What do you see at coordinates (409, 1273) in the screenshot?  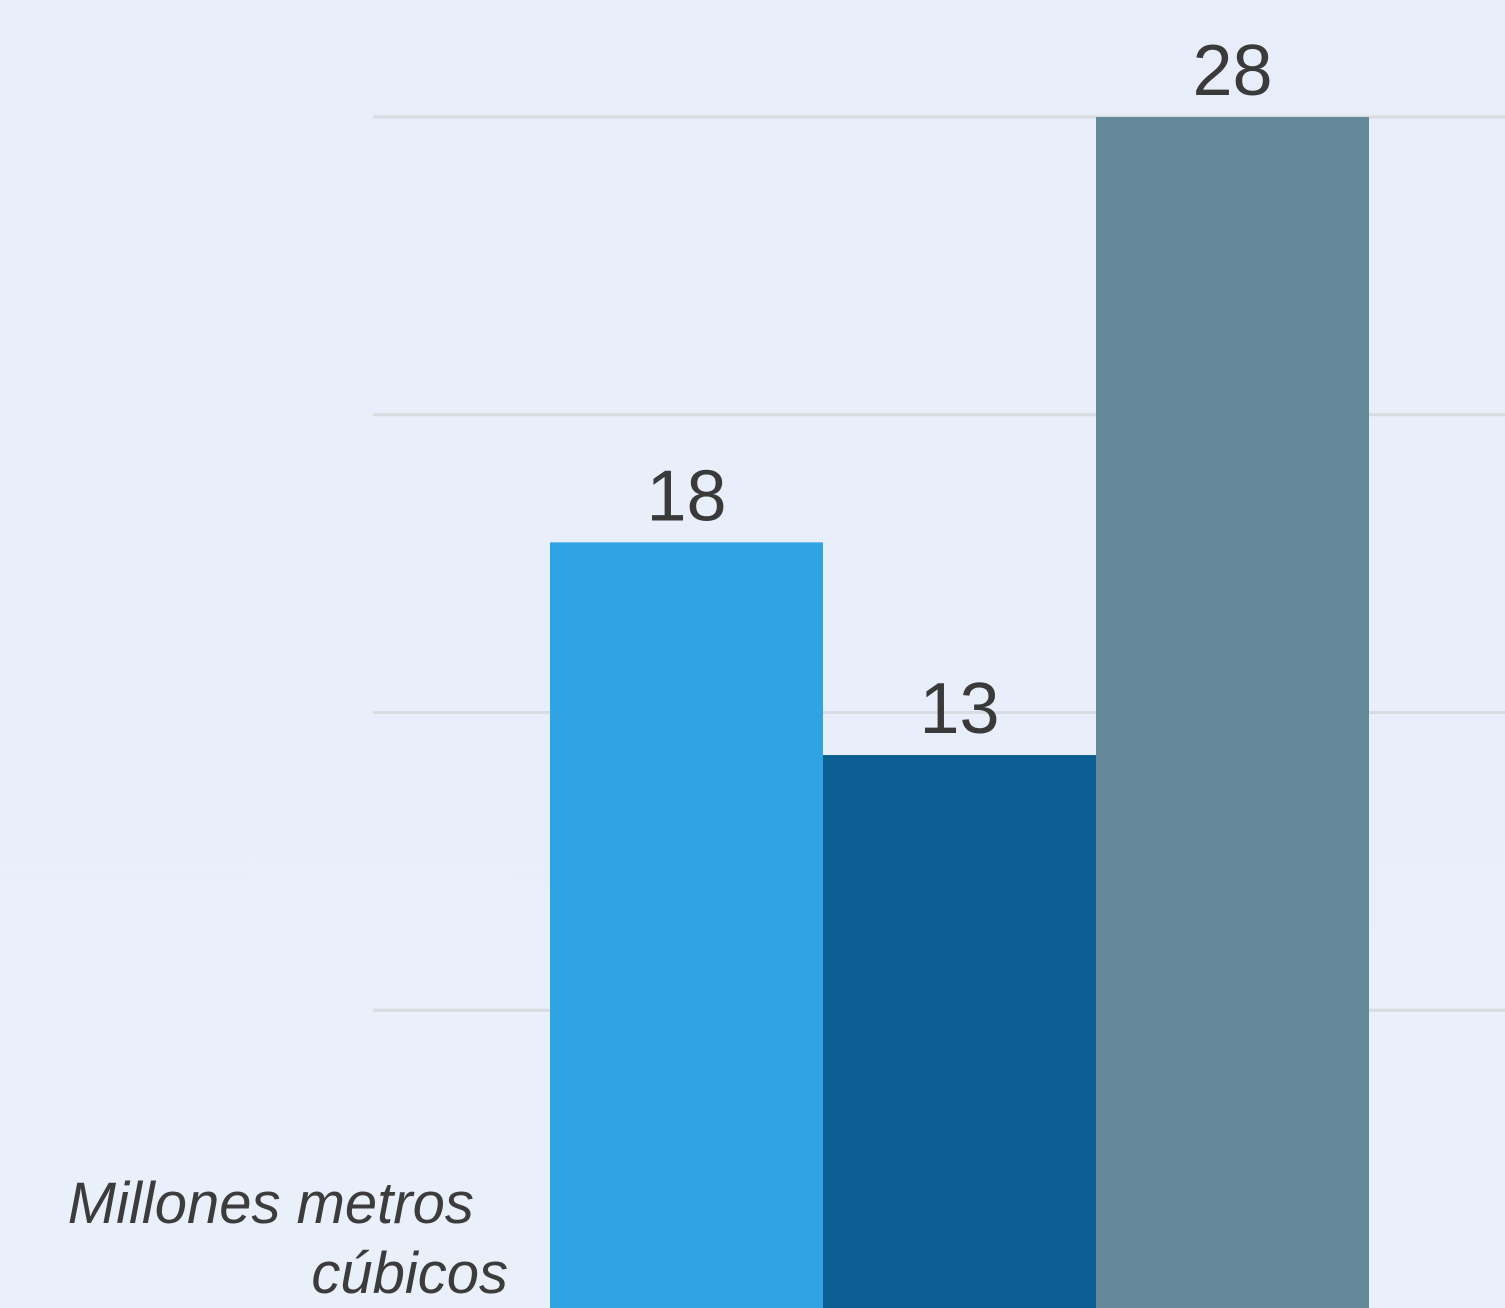 I see `y-axis-unit-line-2: cúbicos` at bounding box center [409, 1273].